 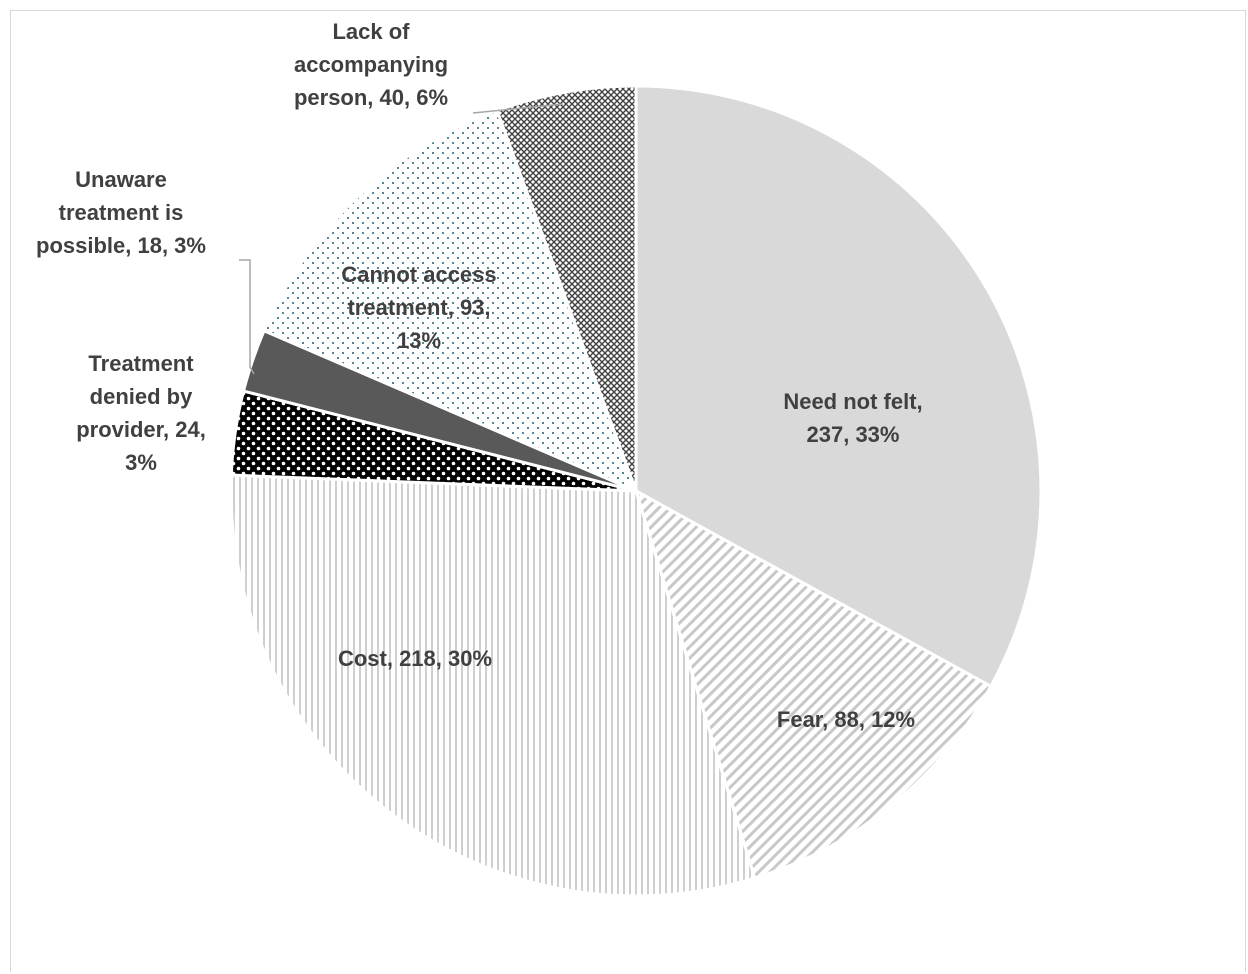 What do you see at coordinates (813, 684) in the screenshot?
I see `pie-slice-fear` at bounding box center [813, 684].